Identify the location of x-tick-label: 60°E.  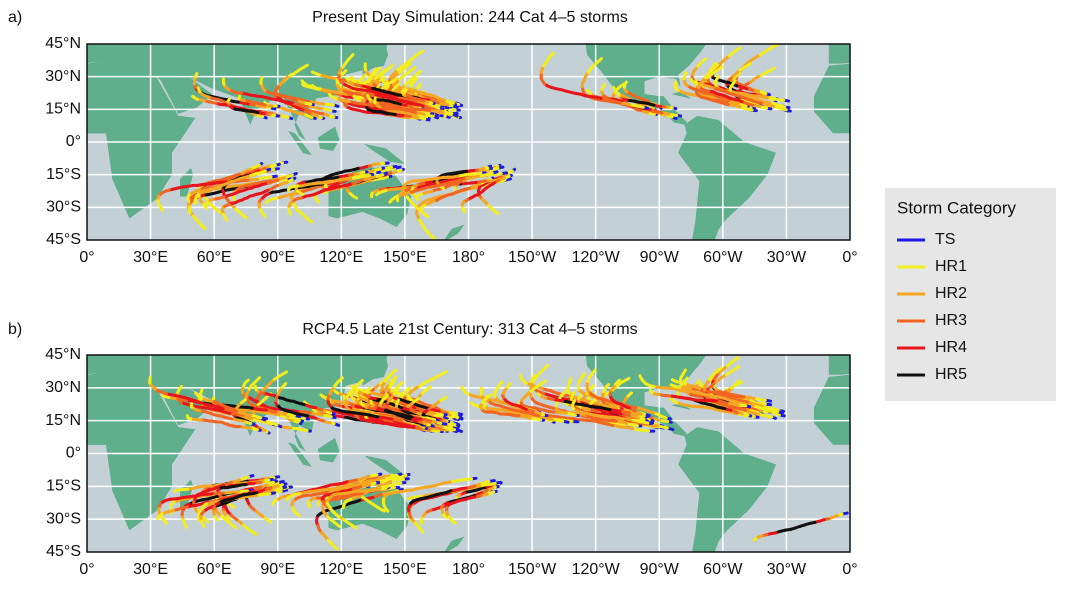
(214, 257).